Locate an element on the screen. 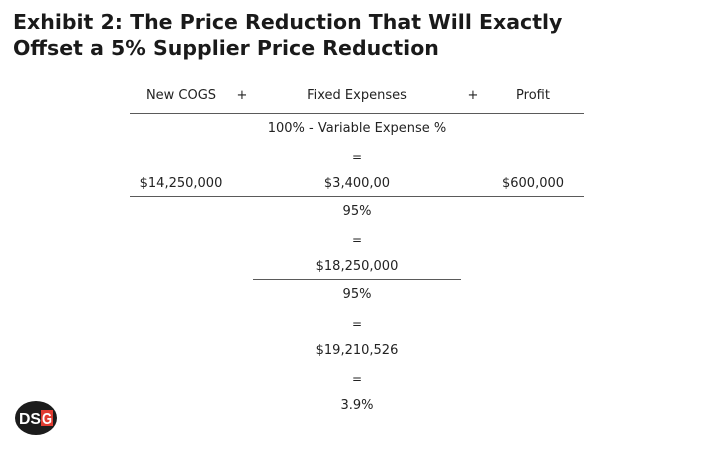 The width and height of the screenshot is (724, 454). profit-label: Profit is located at coordinates (533, 95).